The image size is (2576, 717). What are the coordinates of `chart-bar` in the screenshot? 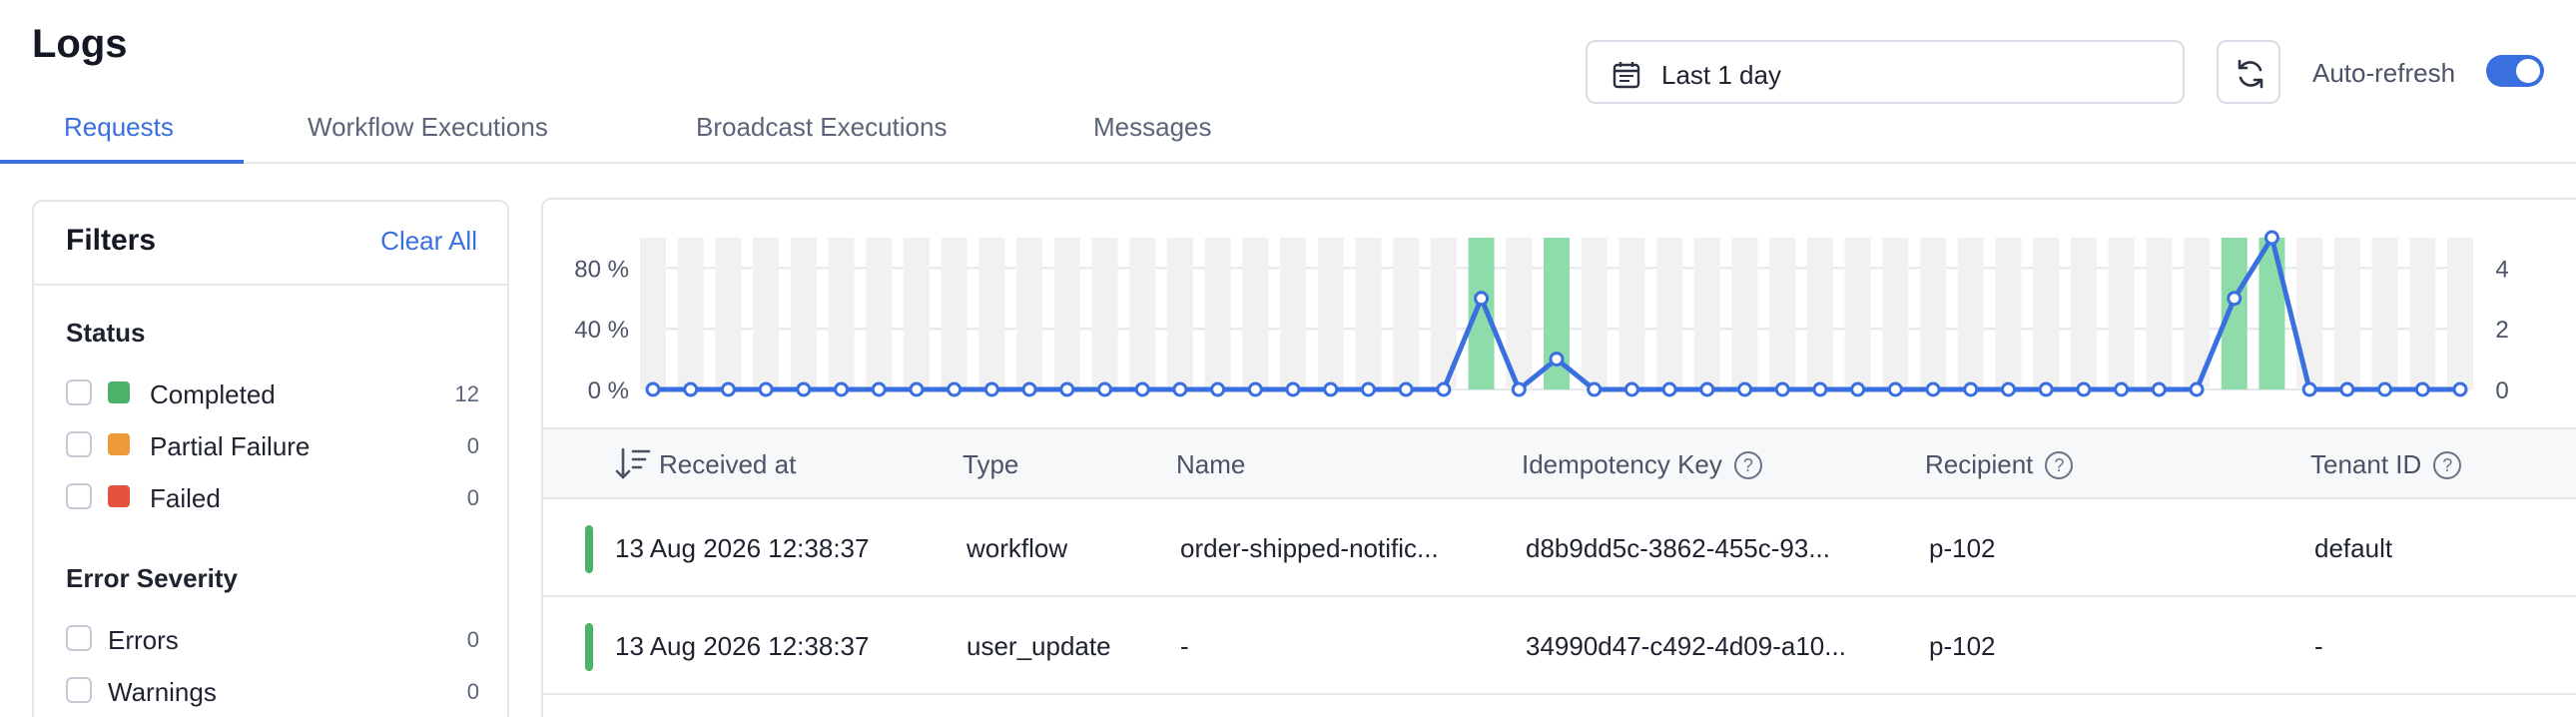 It's located at (1481, 314).